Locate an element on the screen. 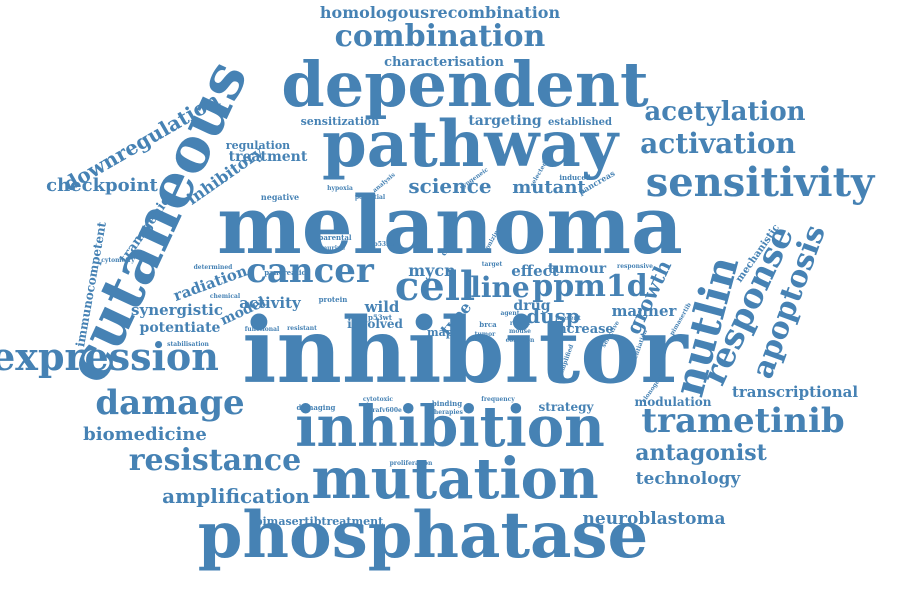 The height and width of the screenshot is (592, 900). word-treatment: treatment is located at coordinates (268, 157).